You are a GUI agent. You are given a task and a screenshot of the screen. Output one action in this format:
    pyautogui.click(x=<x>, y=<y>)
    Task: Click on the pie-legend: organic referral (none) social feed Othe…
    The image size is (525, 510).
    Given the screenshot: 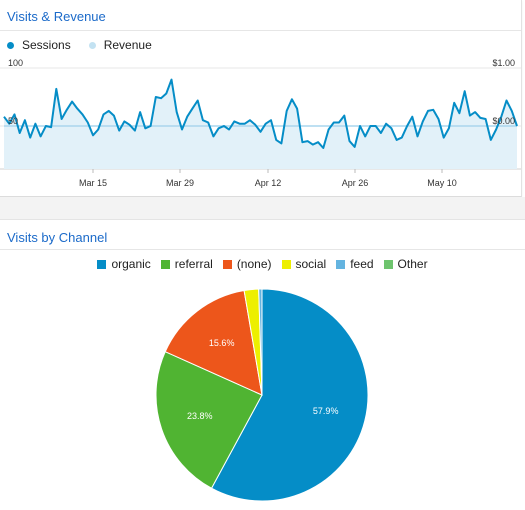 What is the action you would take?
    pyautogui.click(x=262, y=264)
    